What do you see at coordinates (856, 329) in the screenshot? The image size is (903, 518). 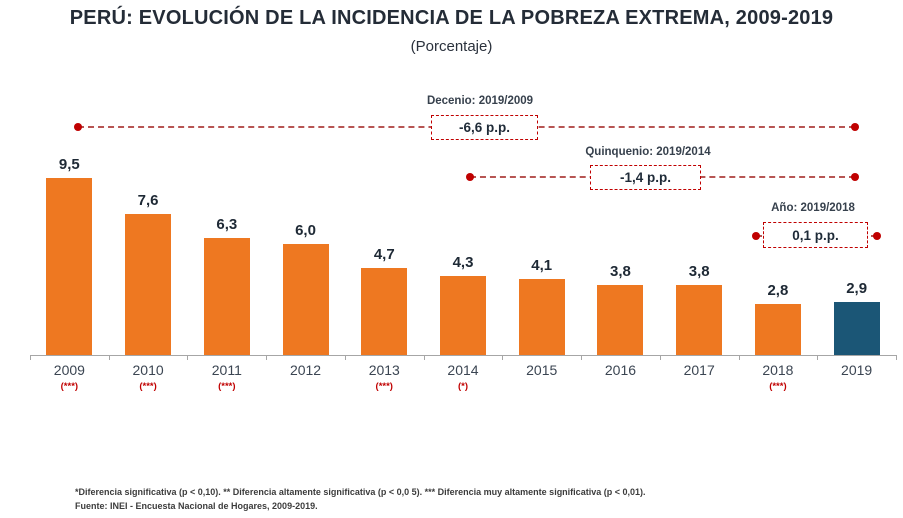 I see `bar-2019` at bounding box center [856, 329].